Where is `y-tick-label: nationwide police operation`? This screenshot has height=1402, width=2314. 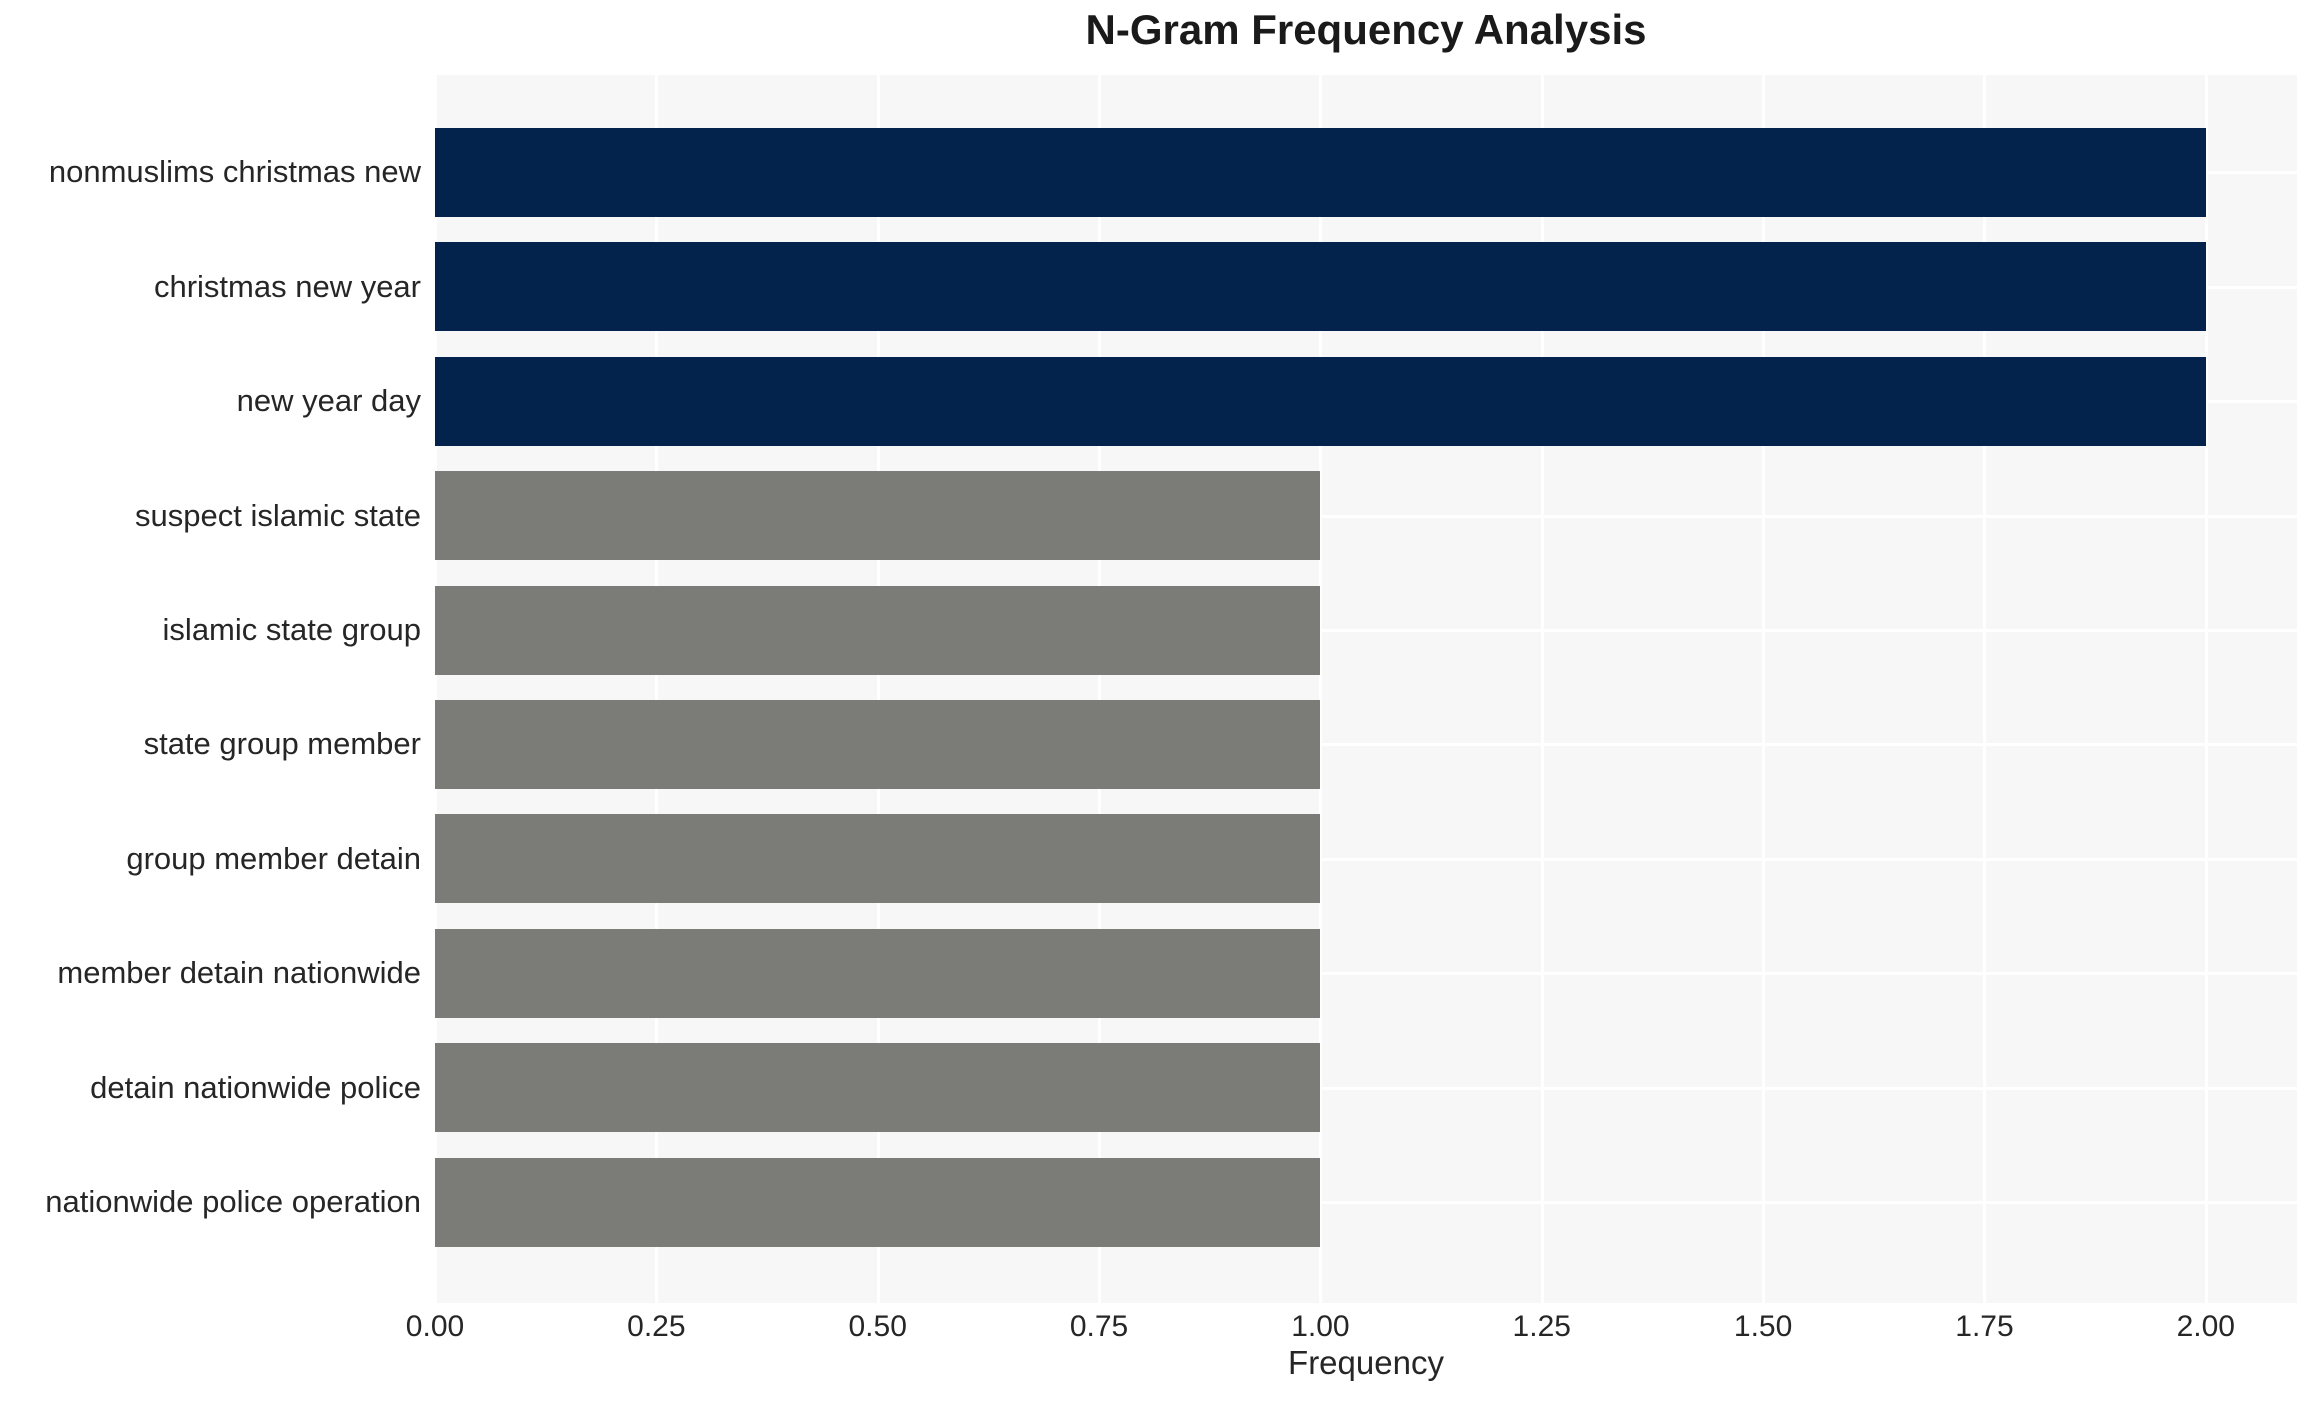 y-tick-label: nationwide police operation is located at coordinates (233, 1202).